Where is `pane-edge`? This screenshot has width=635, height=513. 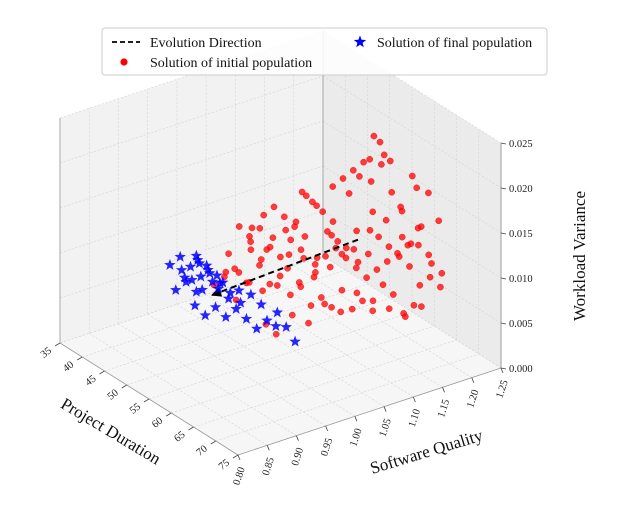 pane-edge is located at coordinates (369, 411).